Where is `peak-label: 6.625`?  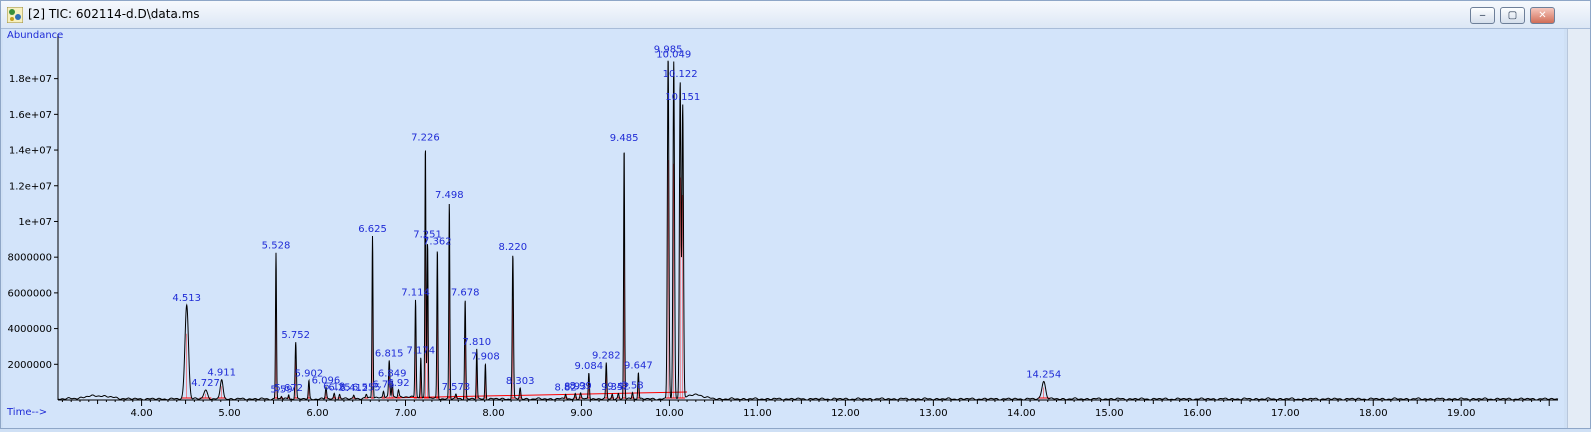 peak-label: 6.625 is located at coordinates (372, 229).